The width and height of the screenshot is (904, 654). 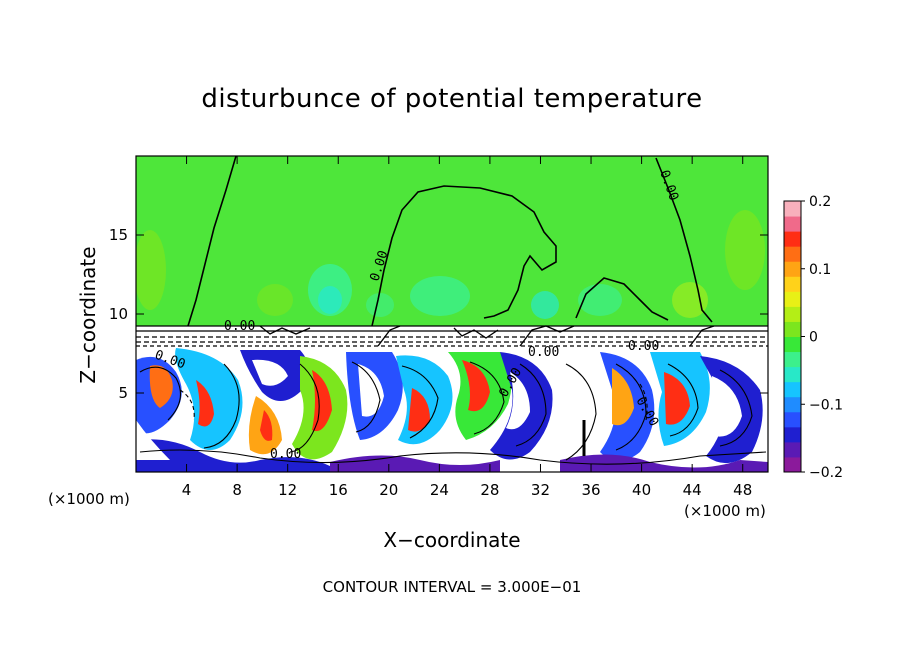 What do you see at coordinates (590, 490) in the screenshot?
I see `x-tick-label: 36` at bounding box center [590, 490].